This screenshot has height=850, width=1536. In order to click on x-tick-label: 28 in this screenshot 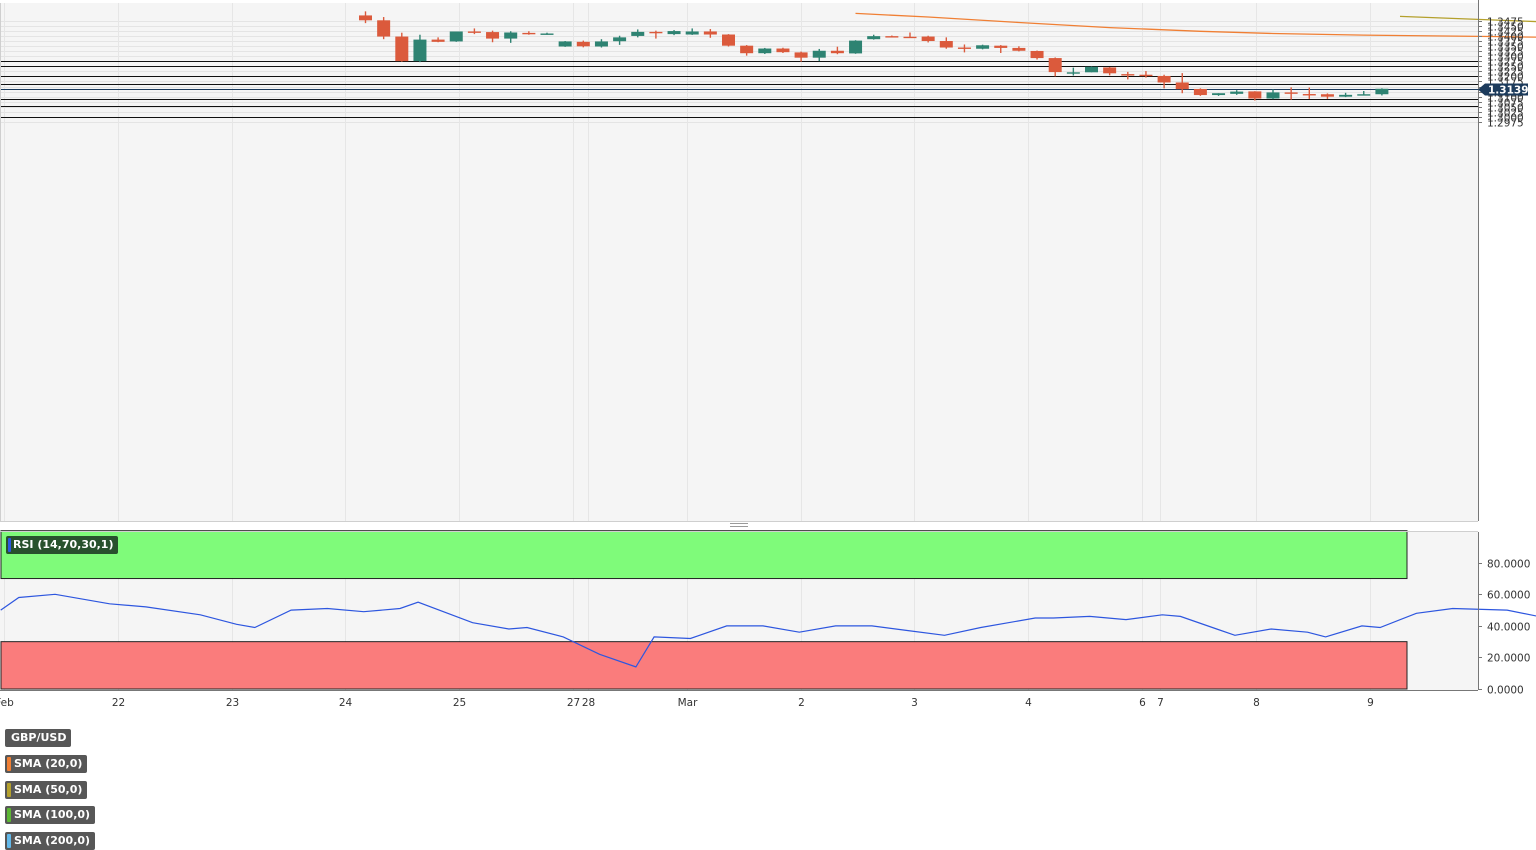, I will do `click(588, 703)`.